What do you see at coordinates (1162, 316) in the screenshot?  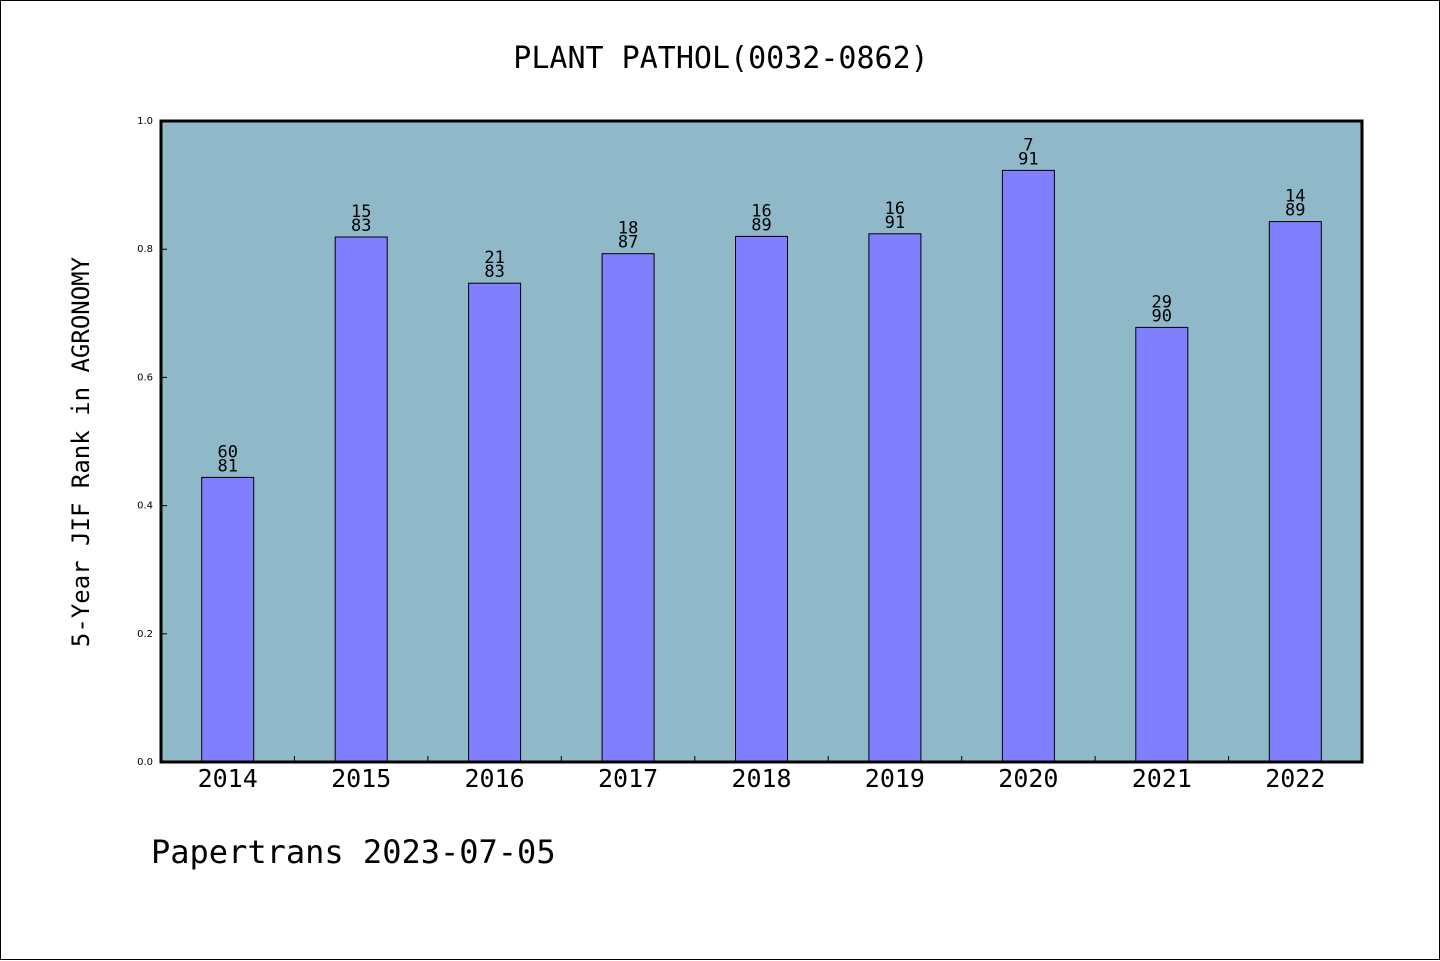 I see `bar-total-label: 90` at bounding box center [1162, 316].